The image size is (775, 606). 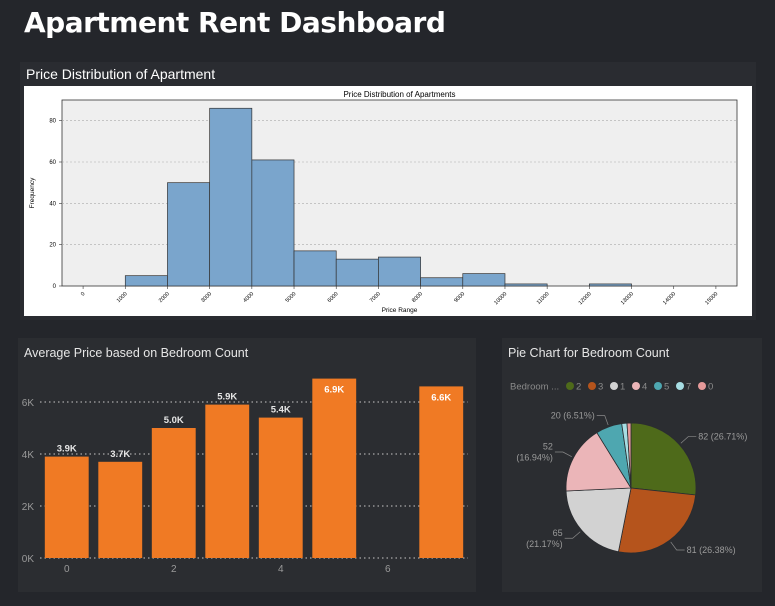 I want to click on histogram-xlabel: Price Range, so click(x=400, y=310).